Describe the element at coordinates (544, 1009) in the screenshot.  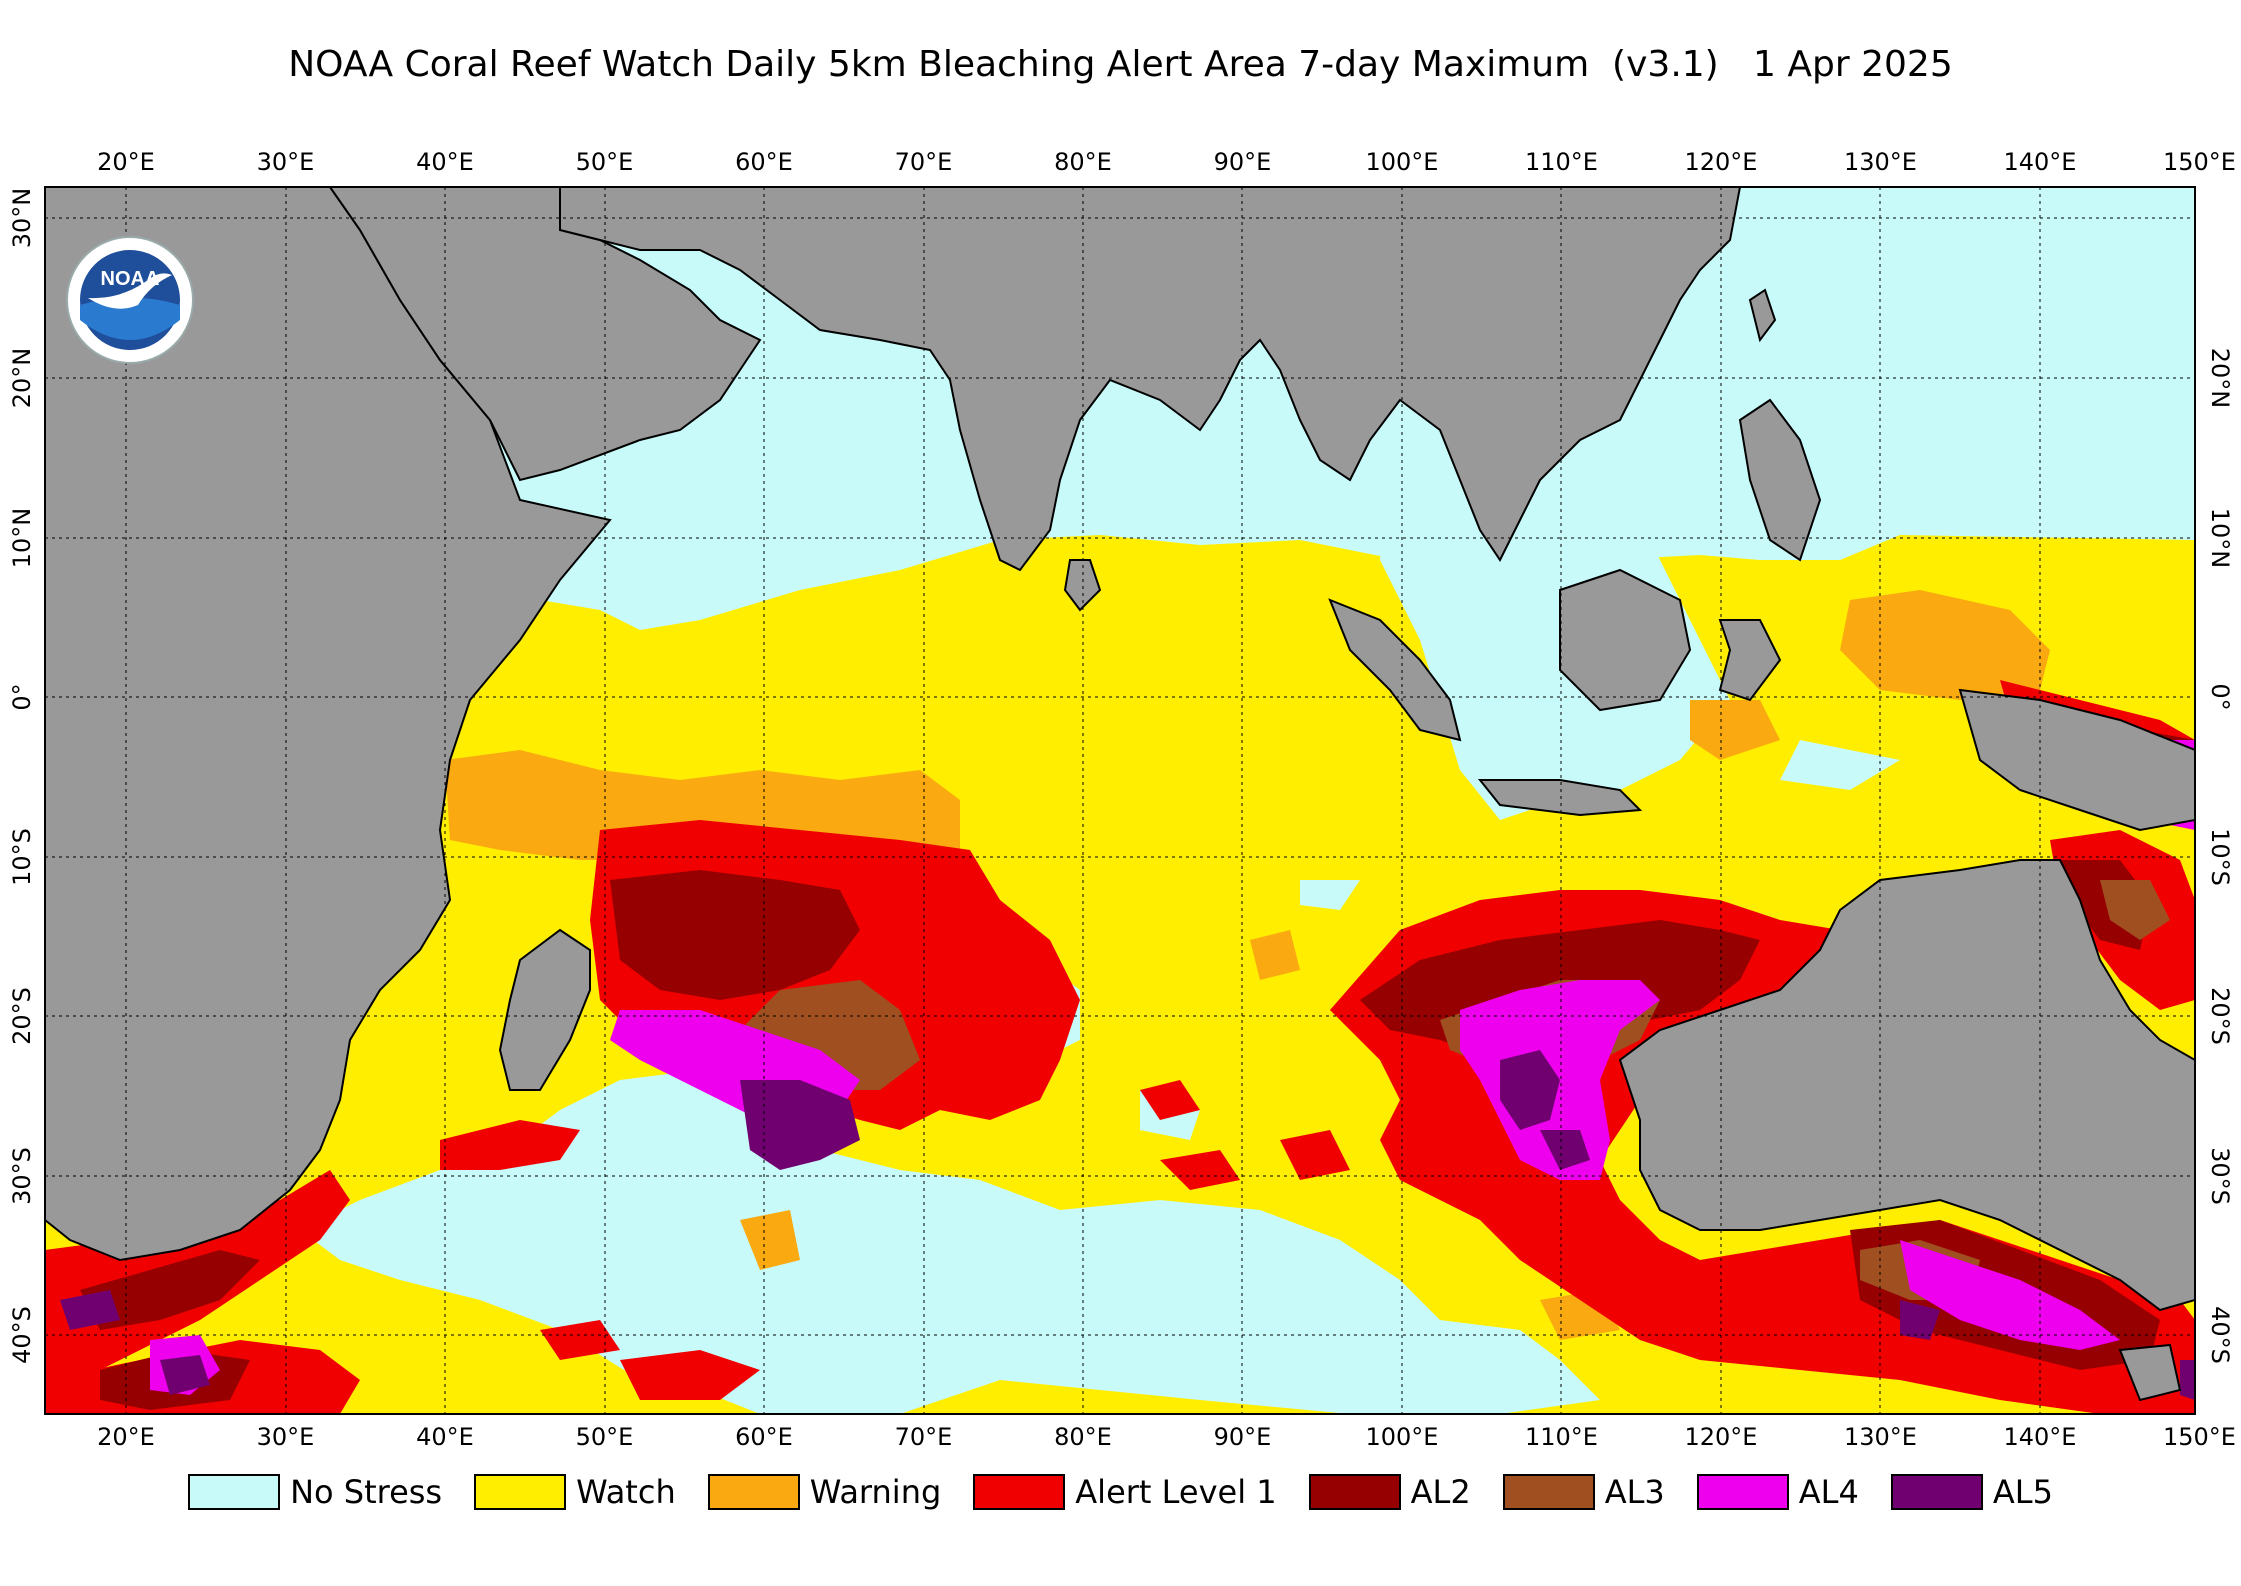
I see `land-madagascar` at that location.